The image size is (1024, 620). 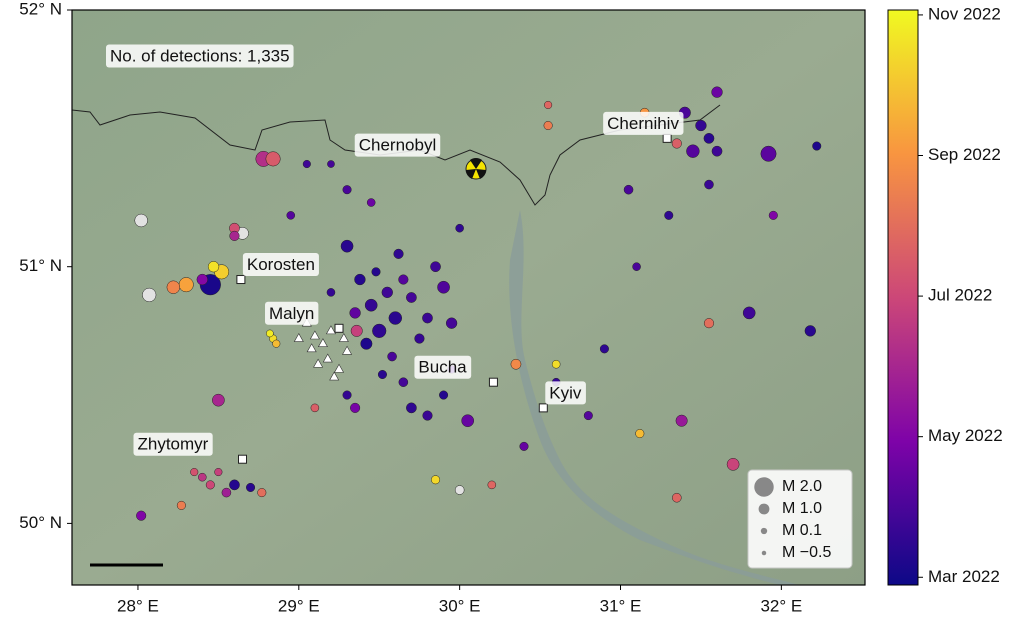 What do you see at coordinates (643, 123) in the screenshot?
I see `place-label: Chernihiv` at bounding box center [643, 123].